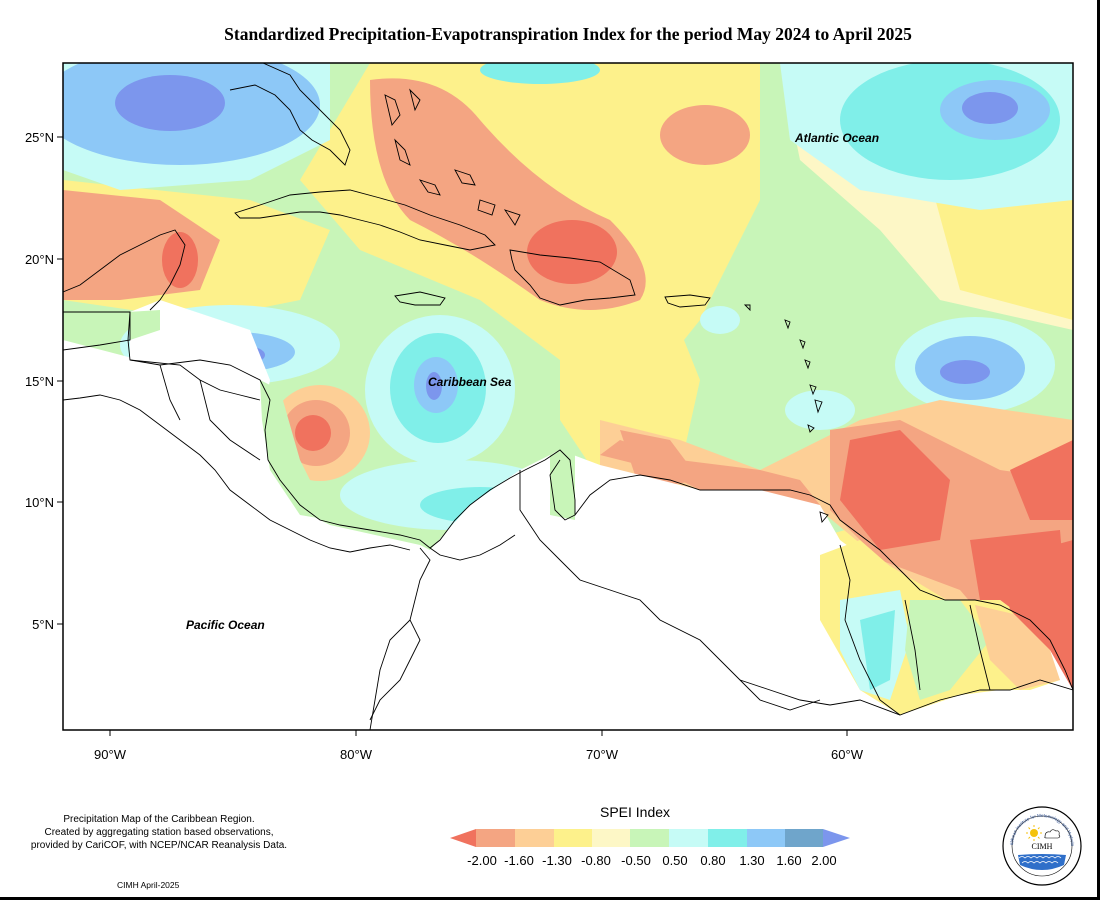  What do you see at coordinates (1098, 450) in the screenshot?
I see `frame-border-right` at bounding box center [1098, 450].